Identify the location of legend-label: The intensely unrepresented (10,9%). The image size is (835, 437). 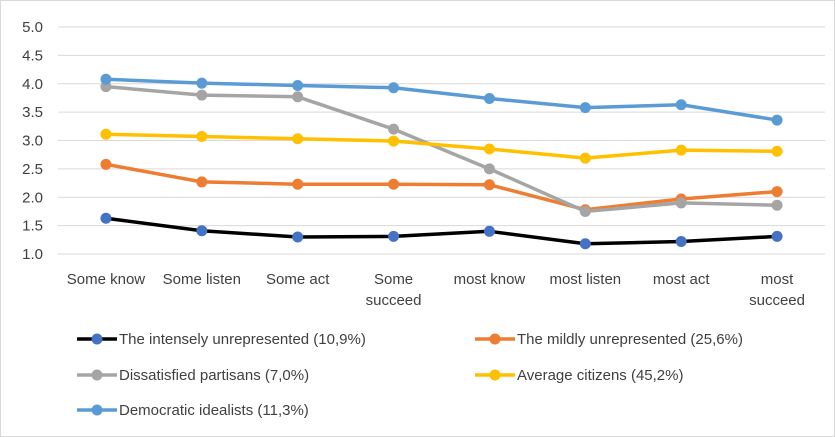
(242, 339).